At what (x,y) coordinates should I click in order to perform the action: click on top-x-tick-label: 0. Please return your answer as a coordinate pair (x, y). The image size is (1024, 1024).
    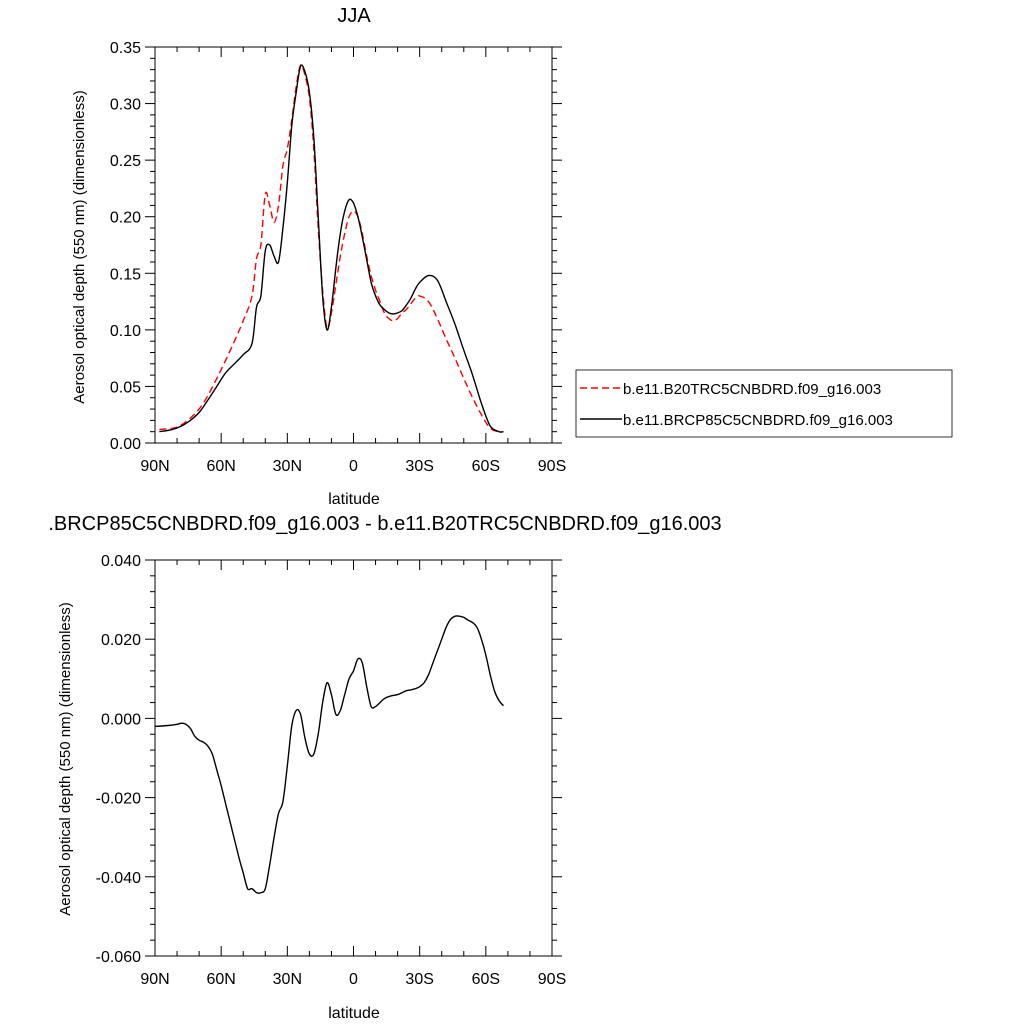
    Looking at the image, I should click on (353, 466).